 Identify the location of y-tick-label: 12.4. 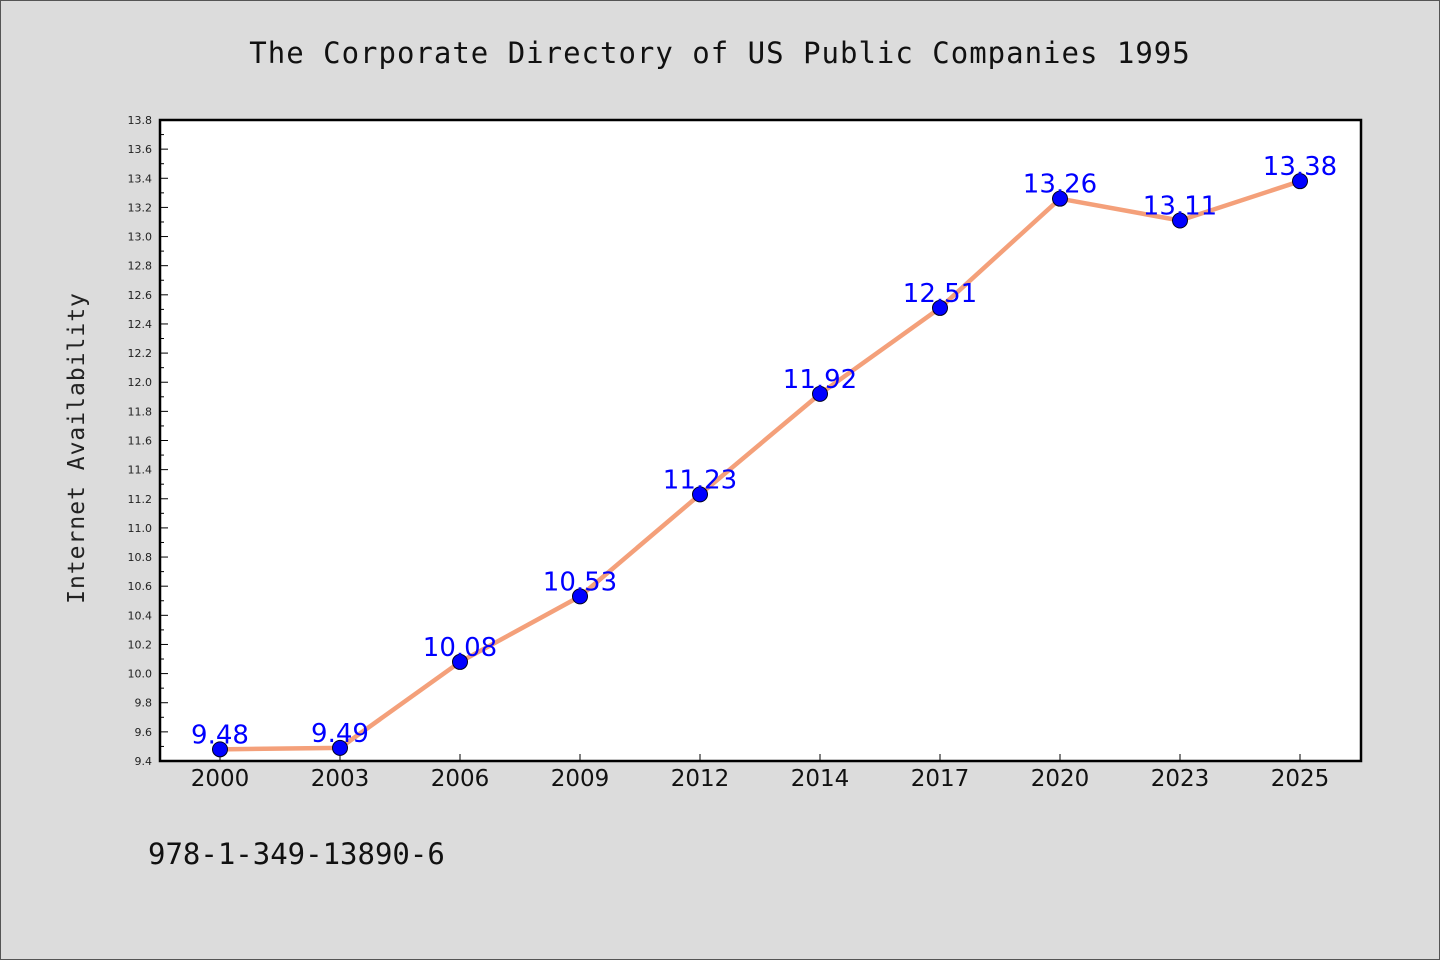
(140, 324).